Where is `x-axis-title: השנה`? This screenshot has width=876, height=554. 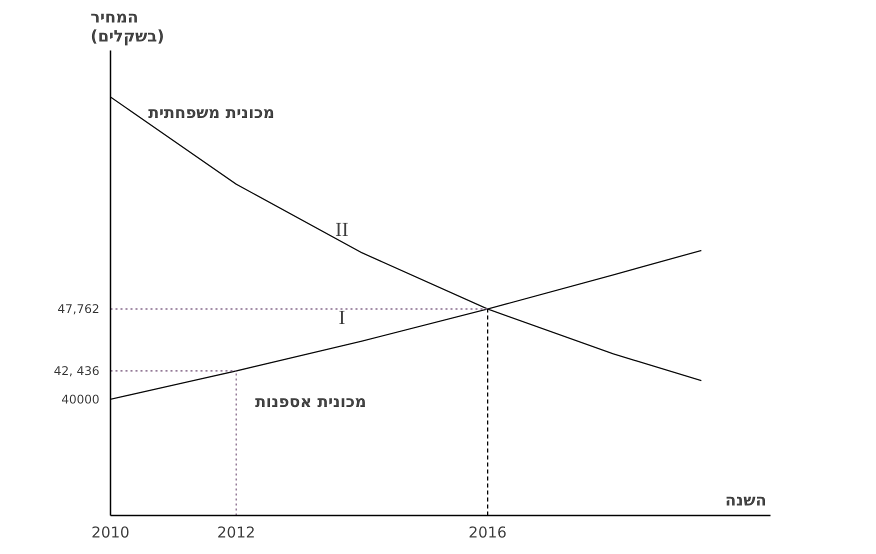
x-axis-title: השנה is located at coordinates (746, 500).